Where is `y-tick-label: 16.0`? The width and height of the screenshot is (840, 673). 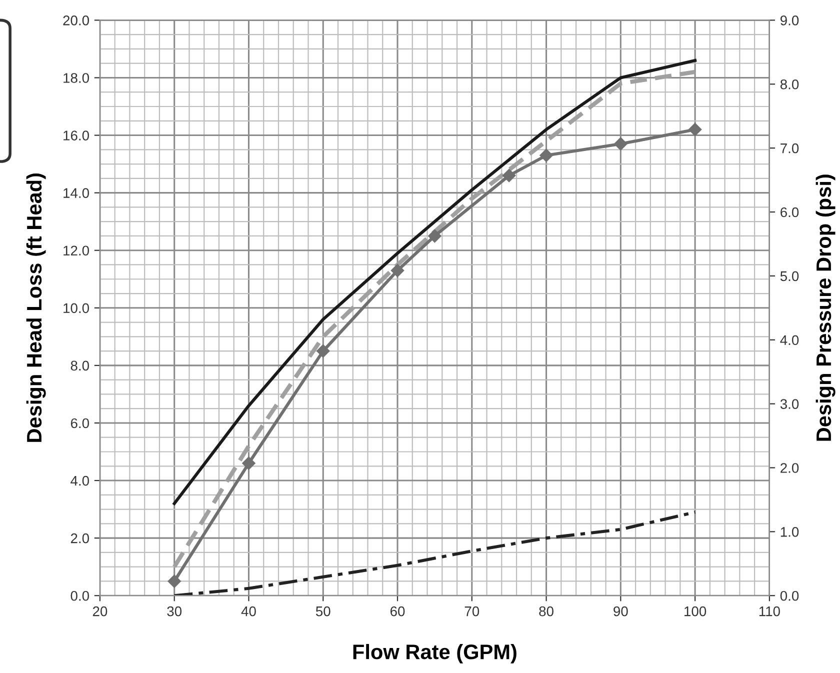 y-tick-label: 16.0 is located at coordinates (77, 135).